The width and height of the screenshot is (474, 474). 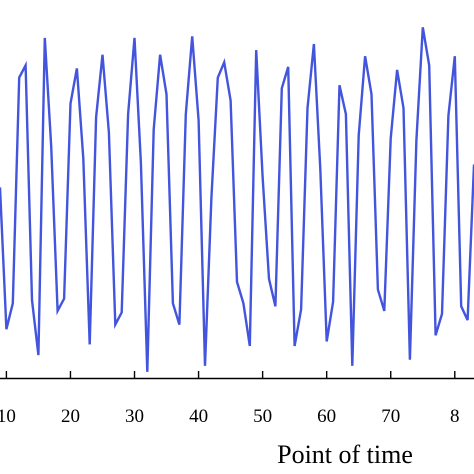 What do you see at coordinates (8, 416) in the screenshot?
I see `x-tick-label-10: 10` at bounding box center [8, 416].